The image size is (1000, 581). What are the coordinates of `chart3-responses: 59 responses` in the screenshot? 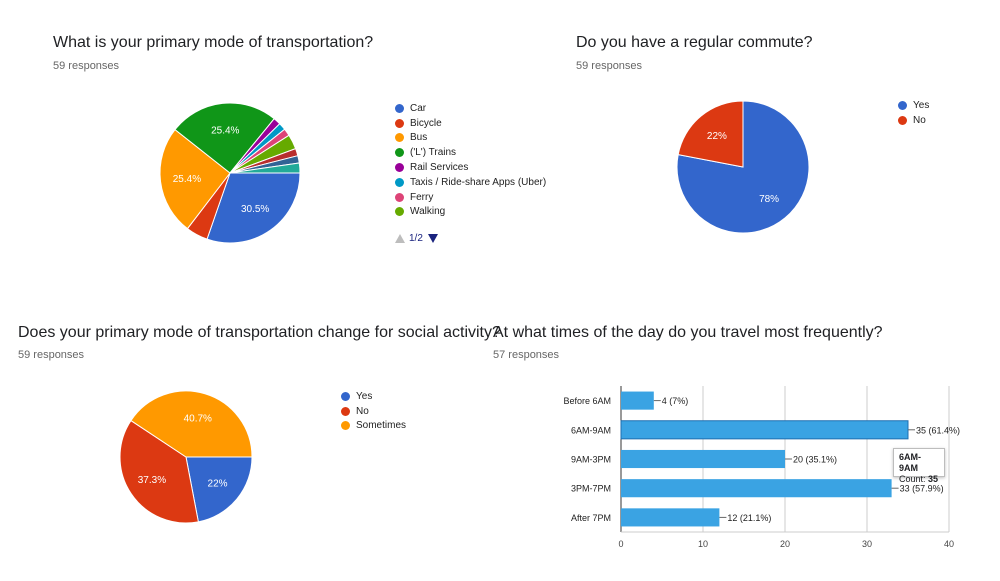 It's located at (51, 355).